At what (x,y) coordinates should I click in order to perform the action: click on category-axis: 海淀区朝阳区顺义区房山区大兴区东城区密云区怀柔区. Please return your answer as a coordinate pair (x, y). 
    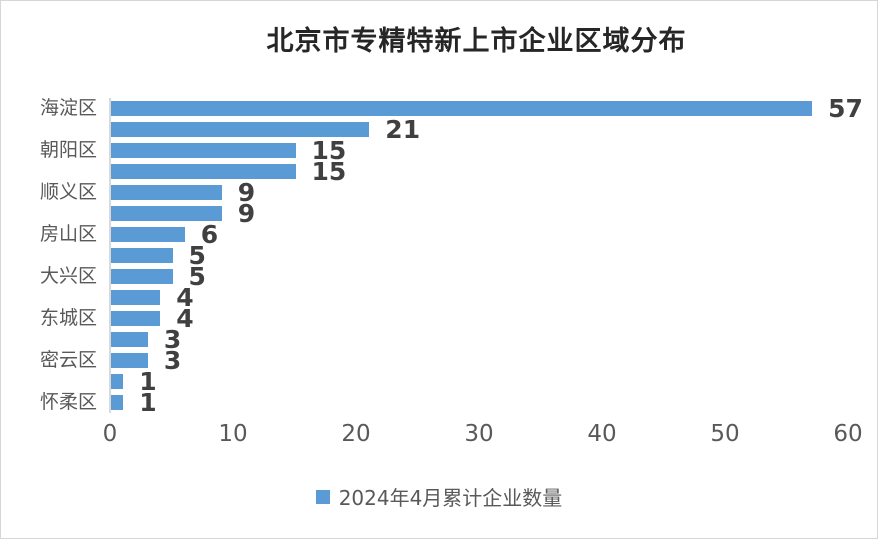
    Looking at the image, I should click on (49, 255).